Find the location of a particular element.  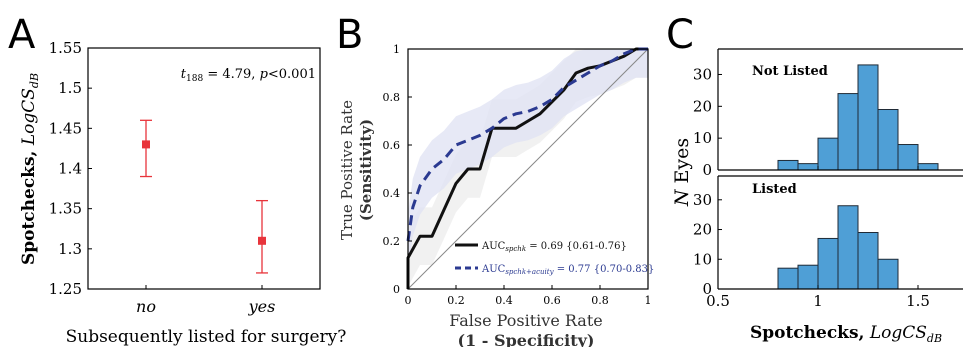

y-tick-label: 0.8 is located at coordinates (392, 97).